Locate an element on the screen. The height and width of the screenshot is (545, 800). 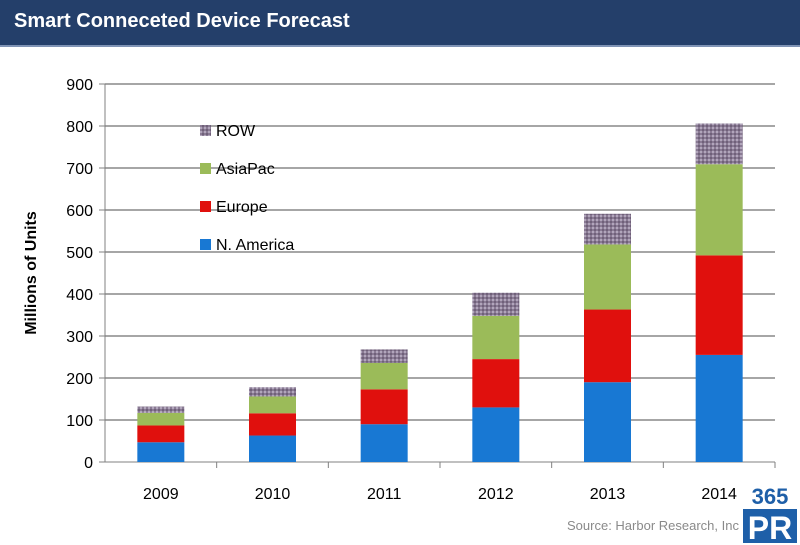
y-tick-label: 900 is located at coordinates (79, 85).